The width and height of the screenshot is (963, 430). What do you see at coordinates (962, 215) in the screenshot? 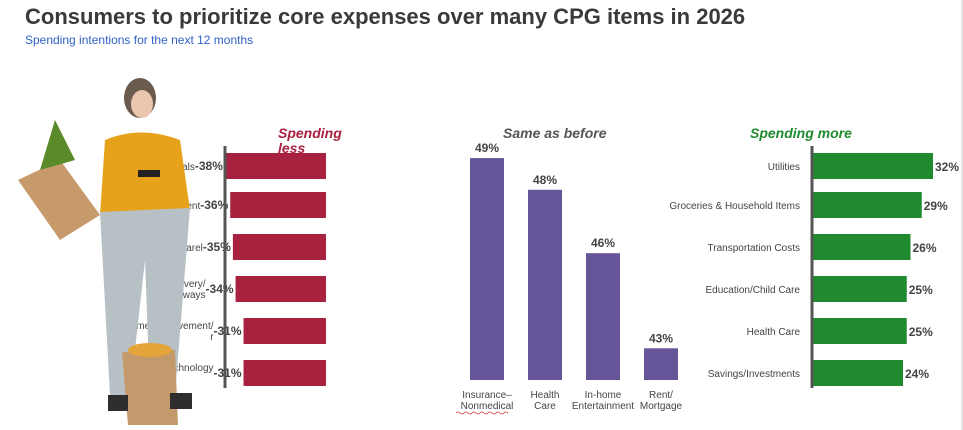
I see `divider` at bounding box center [962, 215].